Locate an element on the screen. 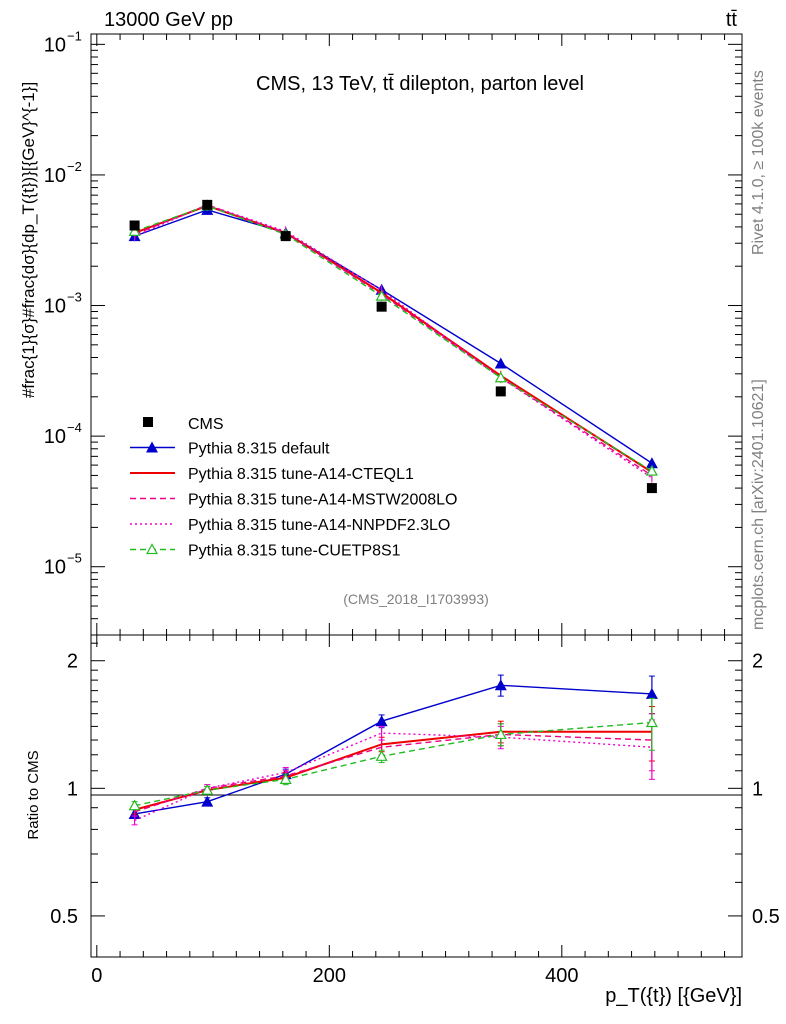 This screenshot has width=786, height=1024. x-tick-label: 0 is located at coordinates (96, 976).